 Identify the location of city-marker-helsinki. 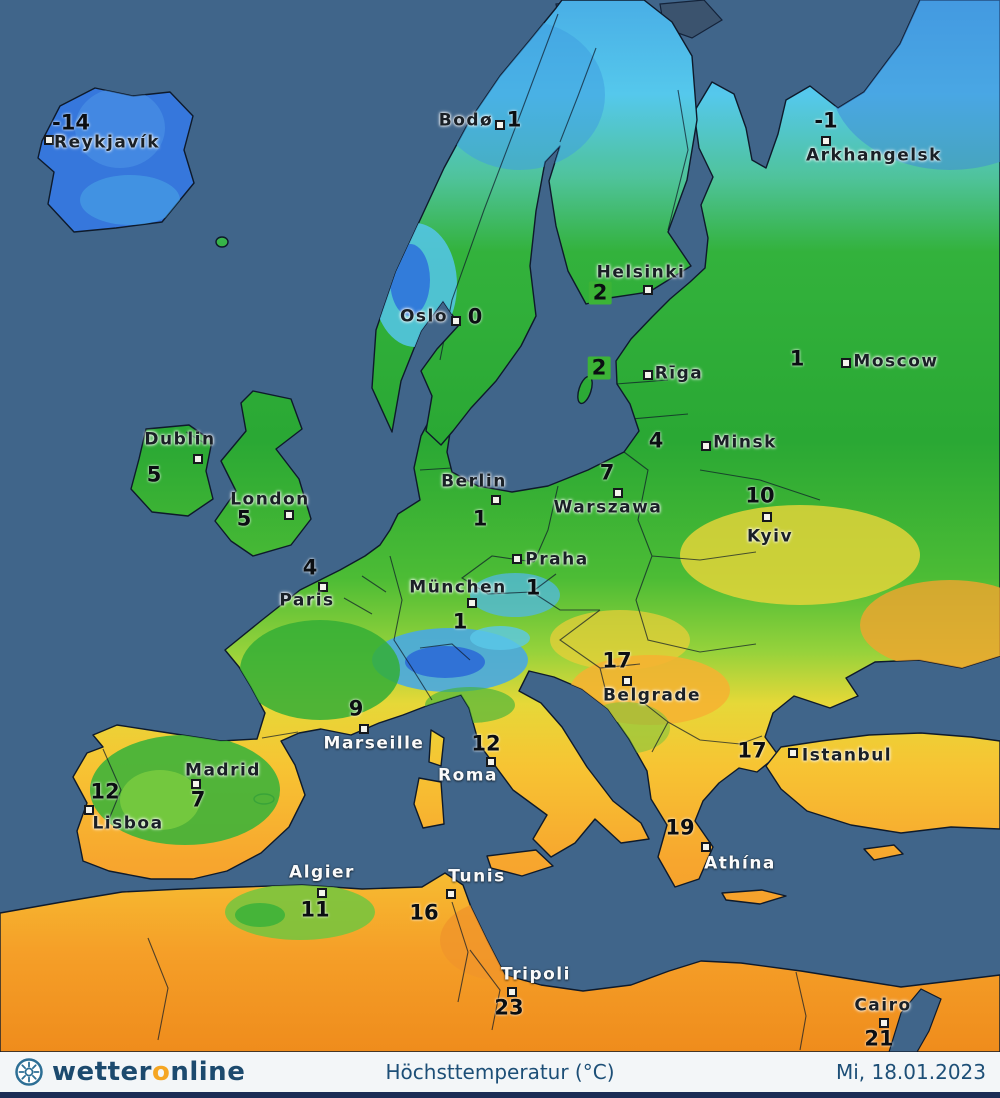
(648, 290).